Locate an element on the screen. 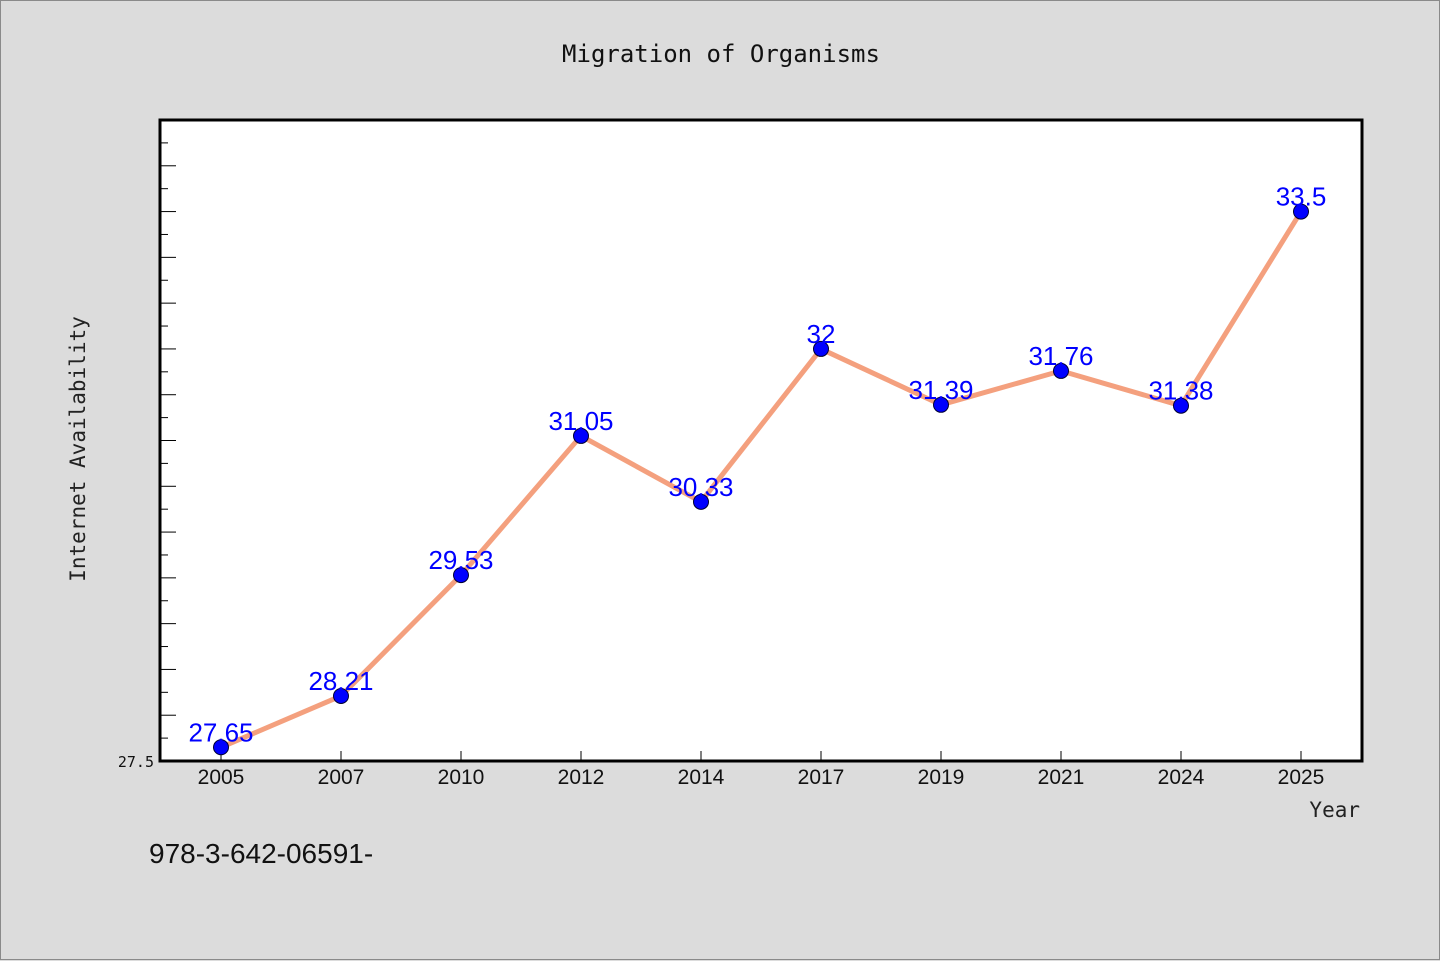 This screenshot has width=1440, height=961. chart-title: Migration of Organisms is located at coordinates (721, 54).